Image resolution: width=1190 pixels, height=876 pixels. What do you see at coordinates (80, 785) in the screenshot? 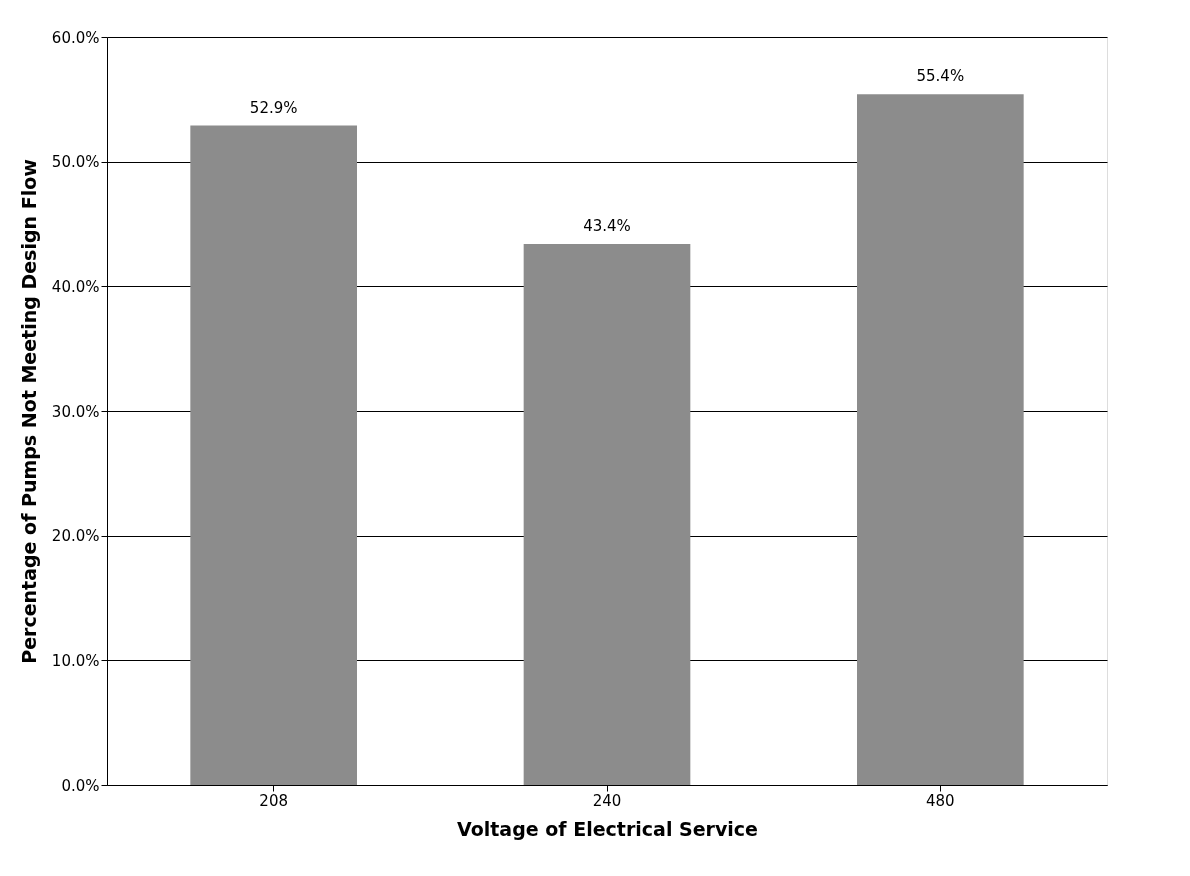
I see `y-tick-label: 0.0%` at bounding box center [80, 785].